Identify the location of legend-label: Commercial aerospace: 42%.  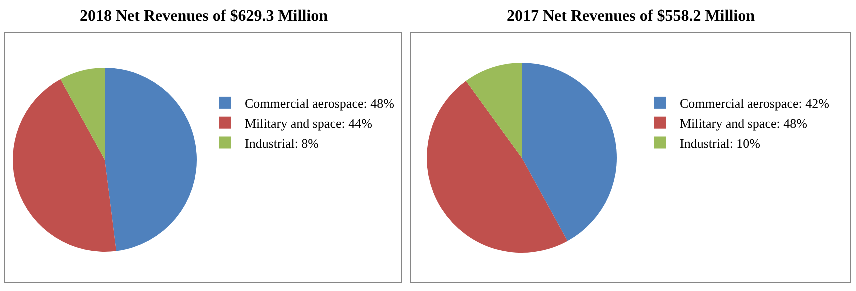
(755, 104).